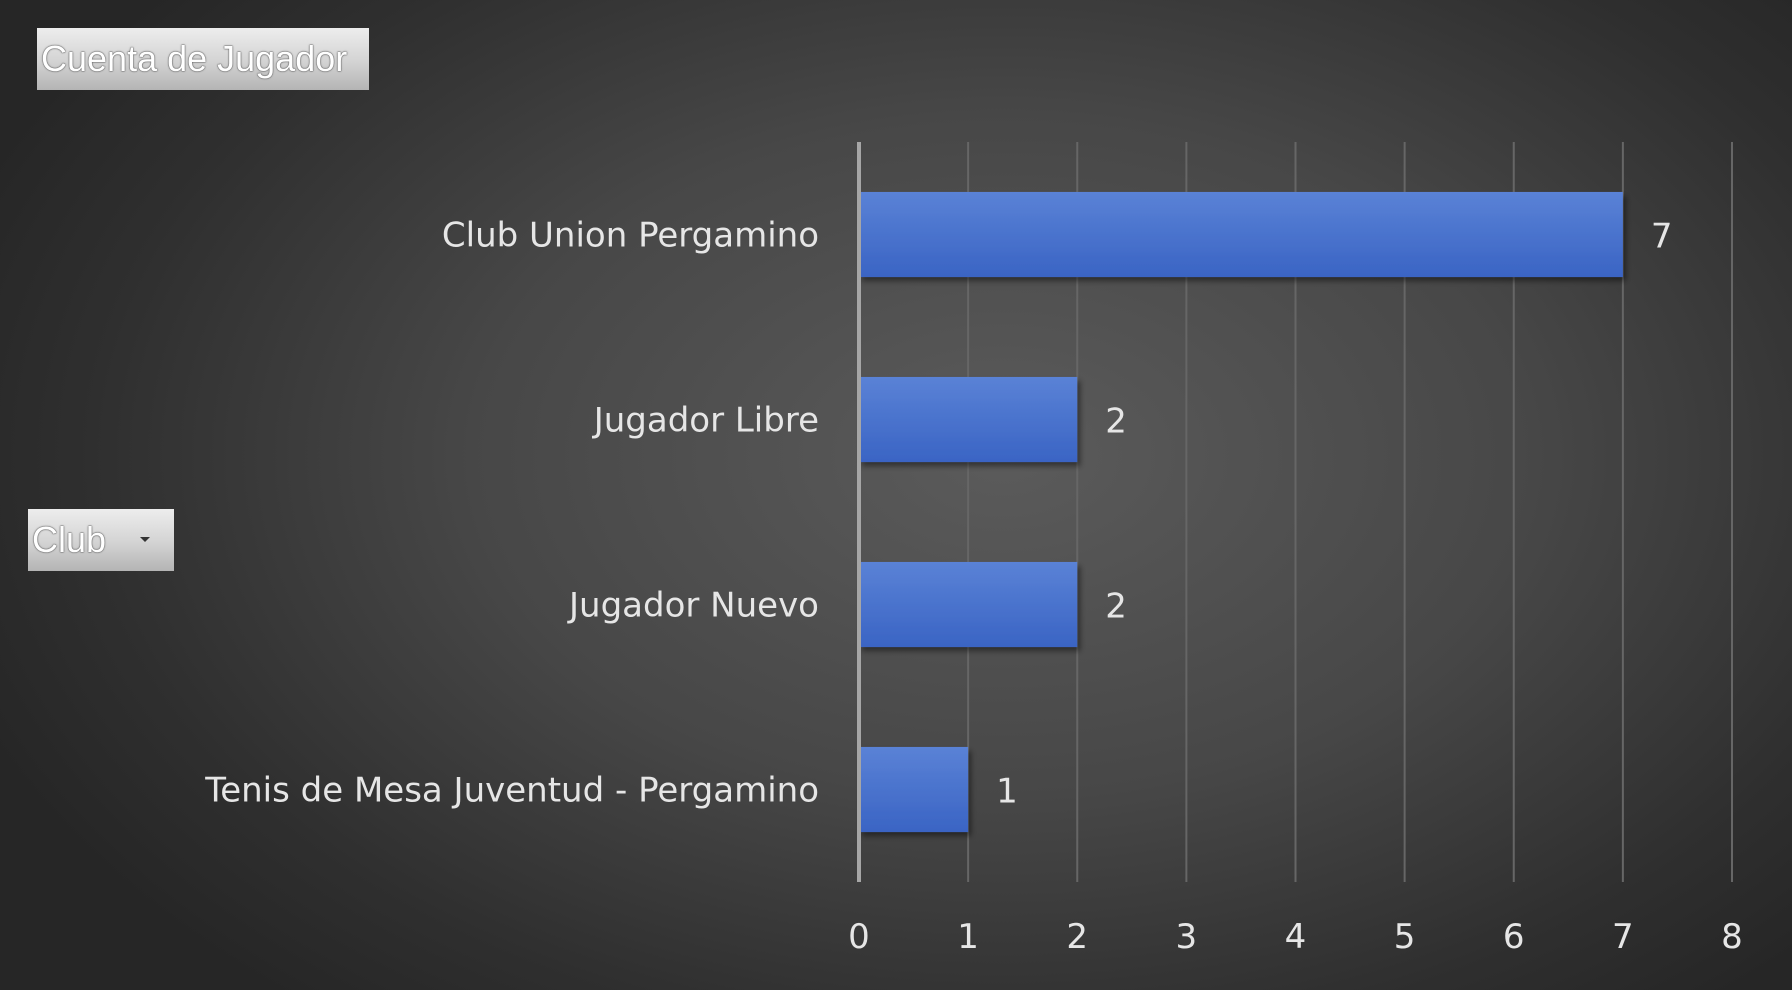 This screenshot has width=1792, height=990. What do you see at coordinates (1623, 937) in the screenshot?
I see `x-tick-label-7: 7` at bounding box center [1623, 937].